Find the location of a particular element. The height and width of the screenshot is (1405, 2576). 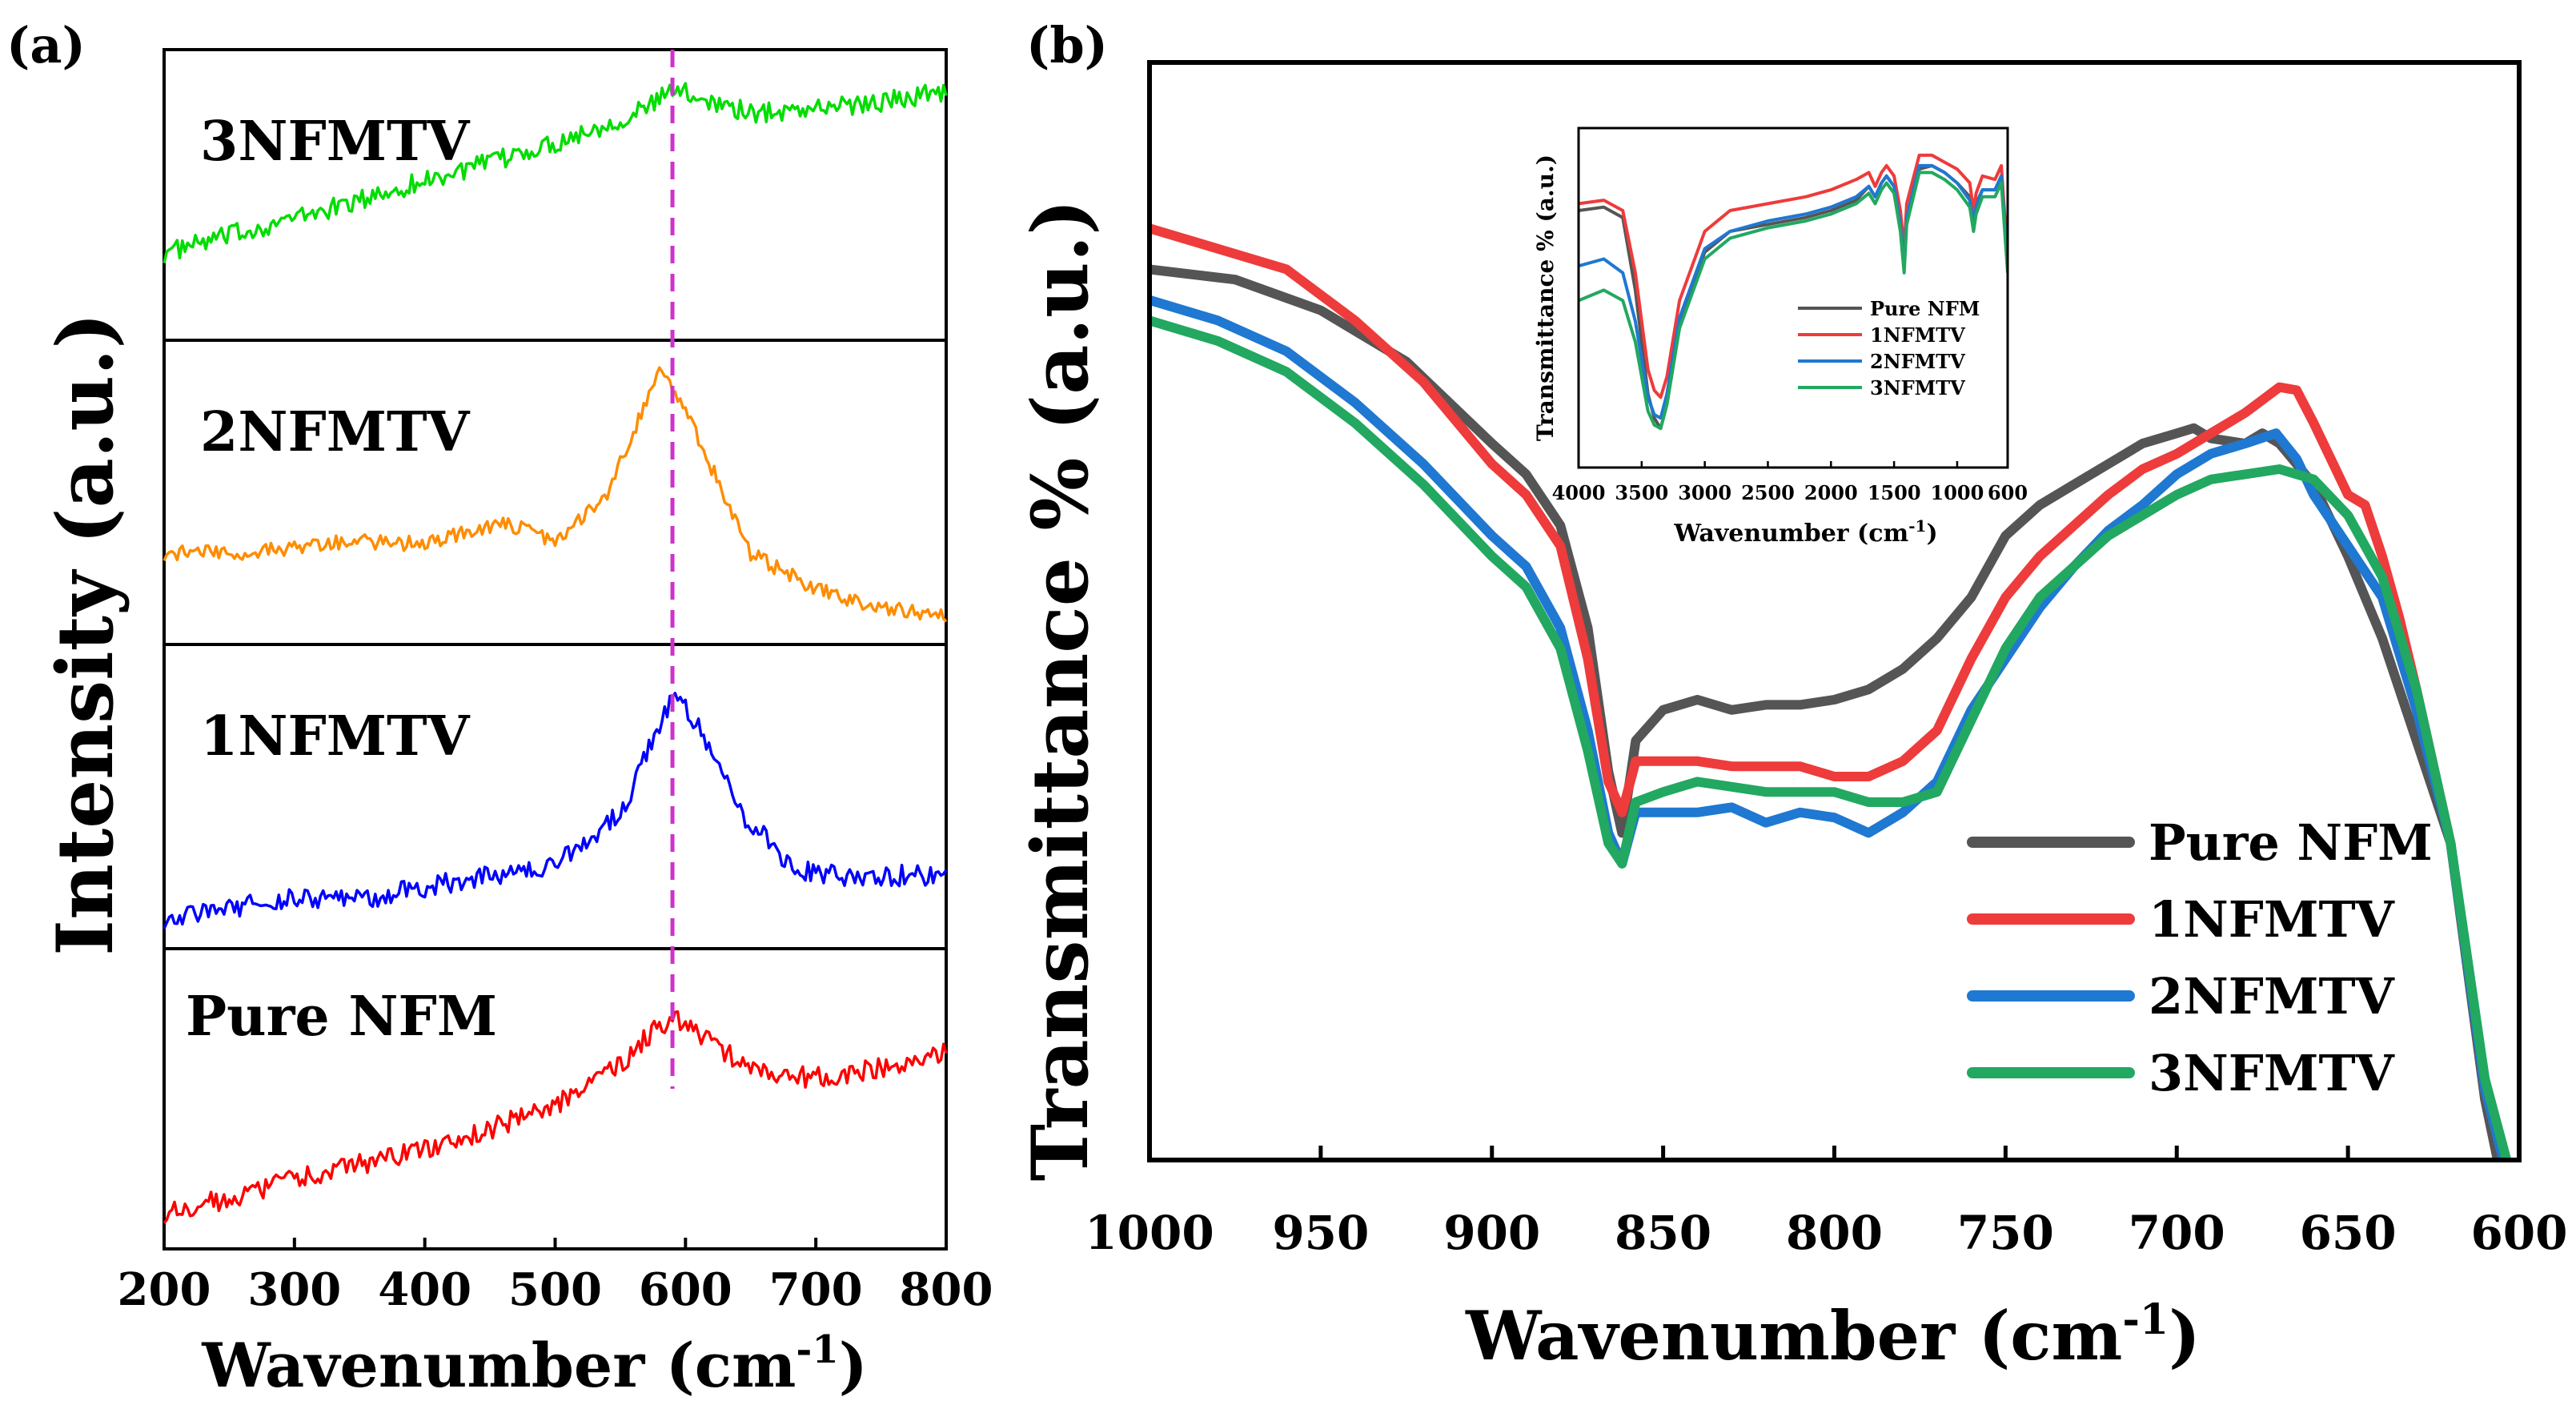

inset-x-tick-label: 1000 is located at coordinates (1958, 493).